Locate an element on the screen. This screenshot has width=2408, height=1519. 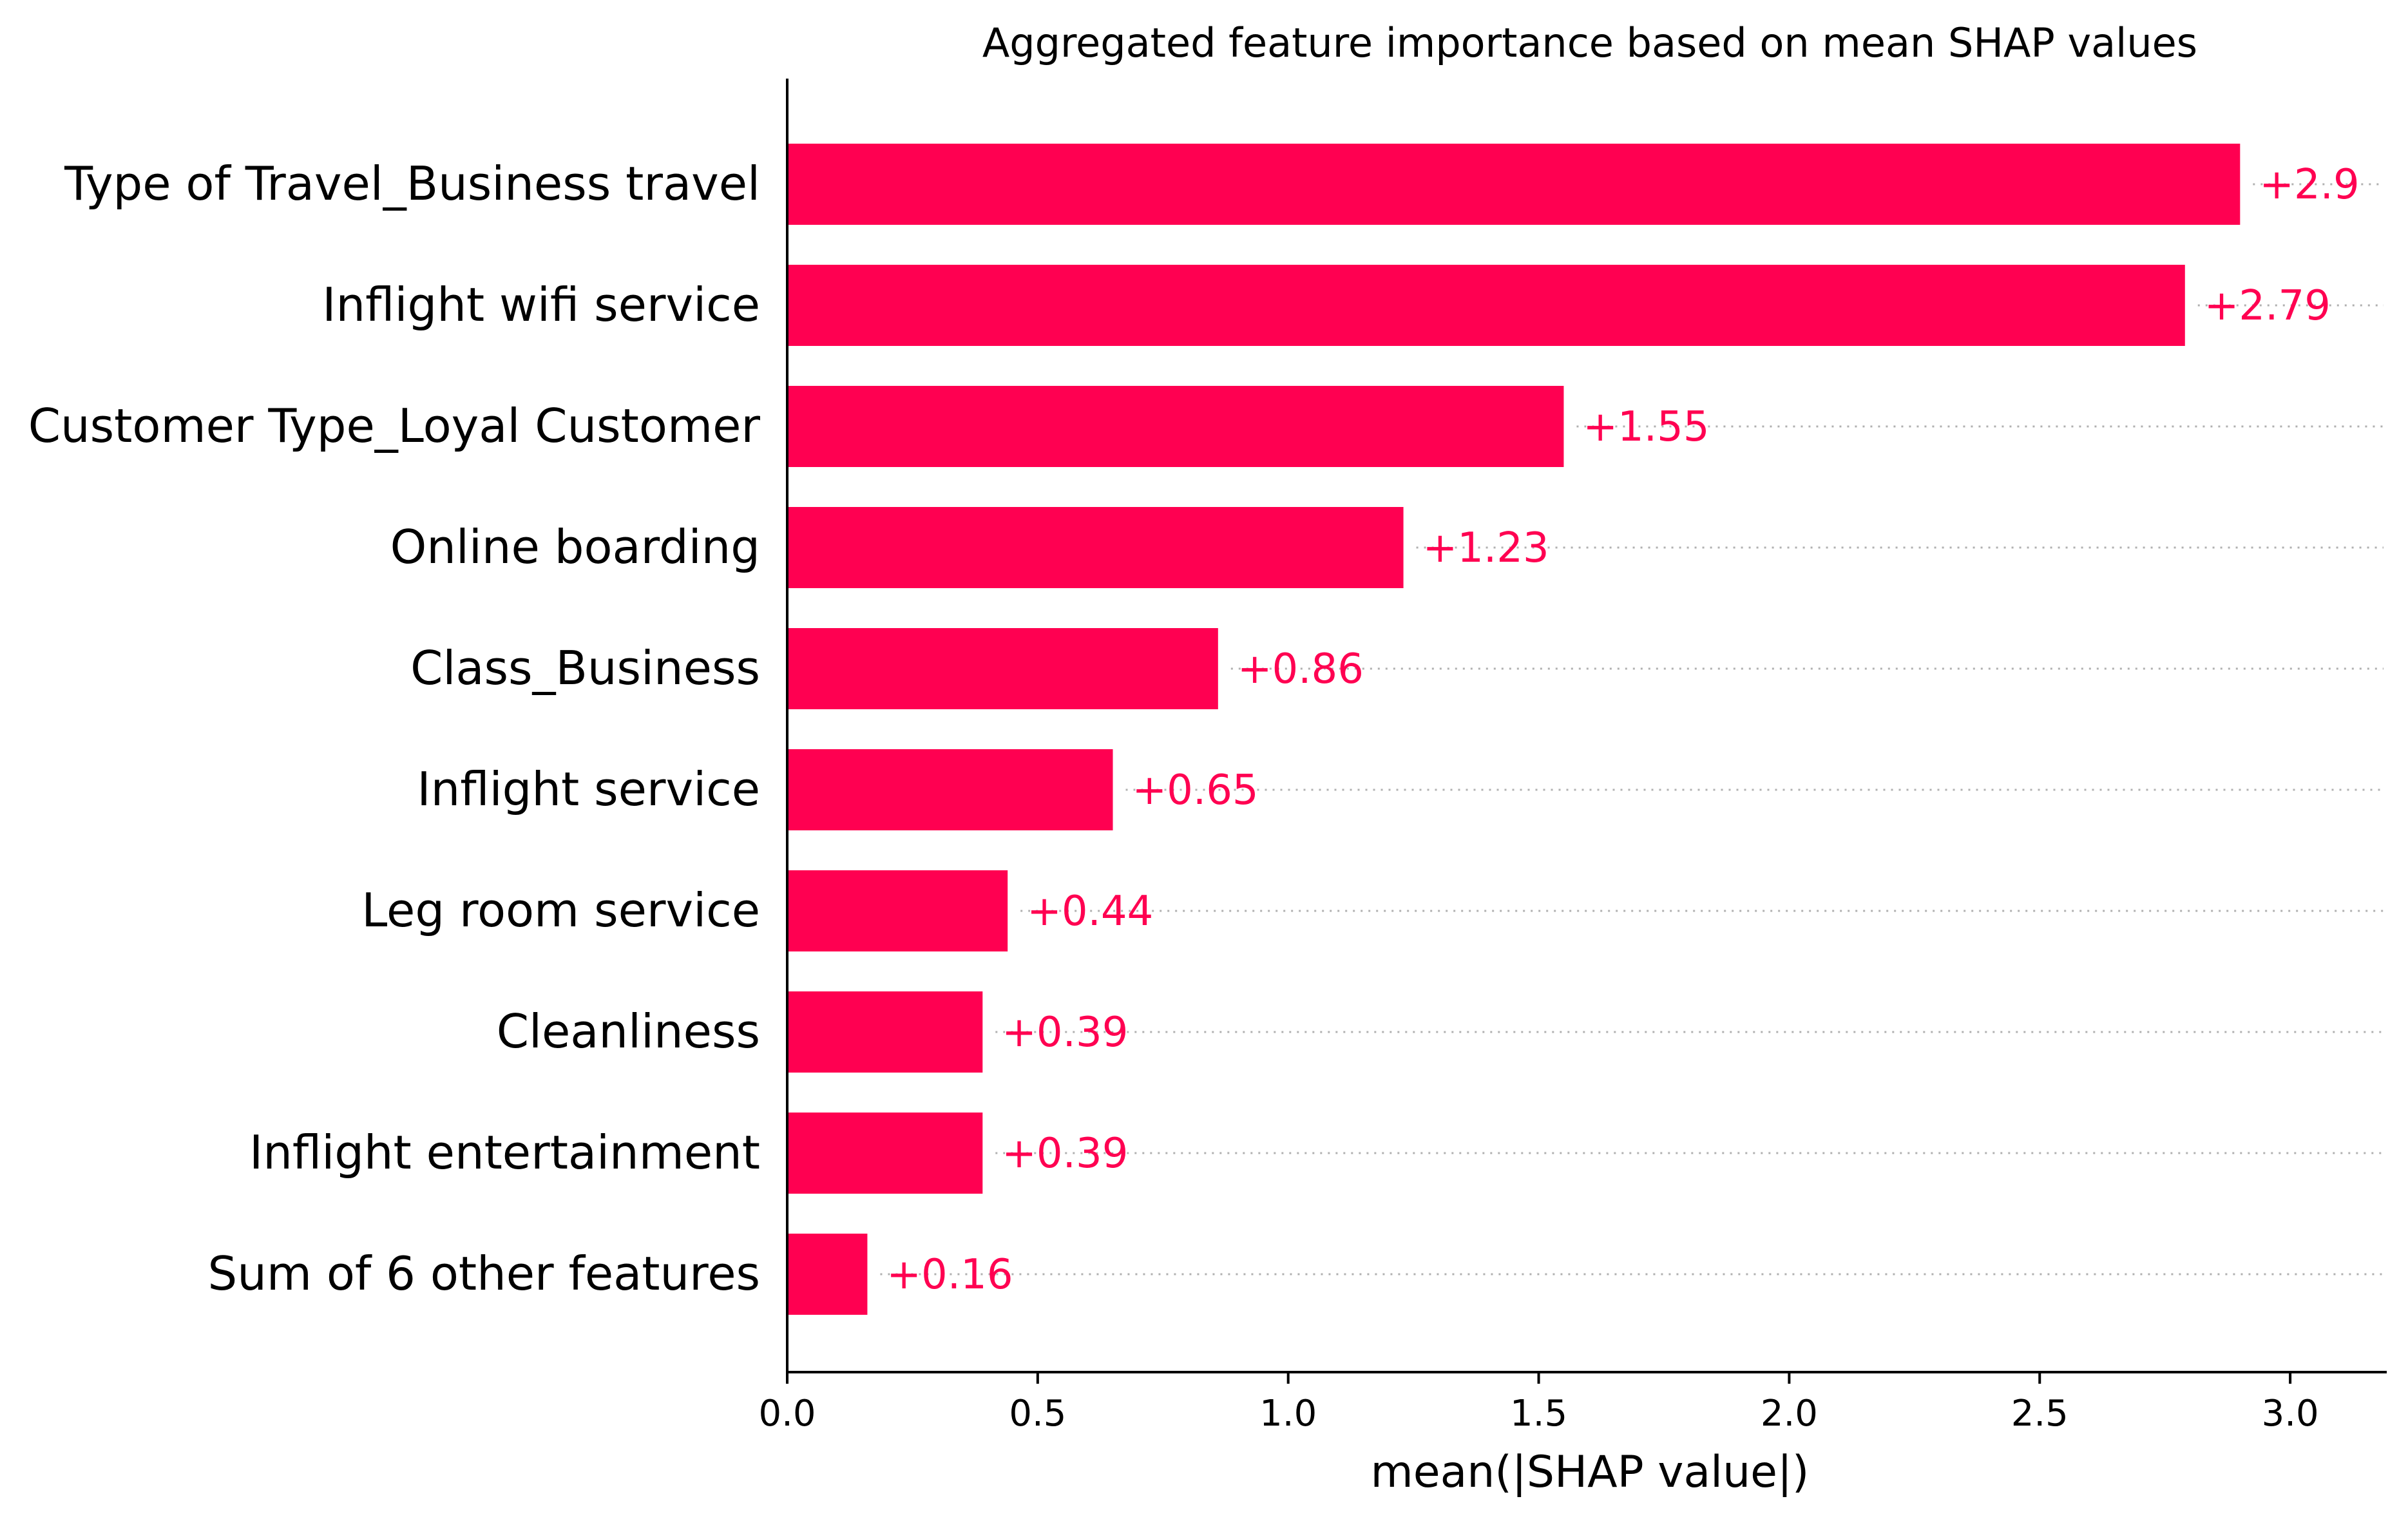
category-label: Customer Type_Loyal Customer is located at coordinates (395, 426).